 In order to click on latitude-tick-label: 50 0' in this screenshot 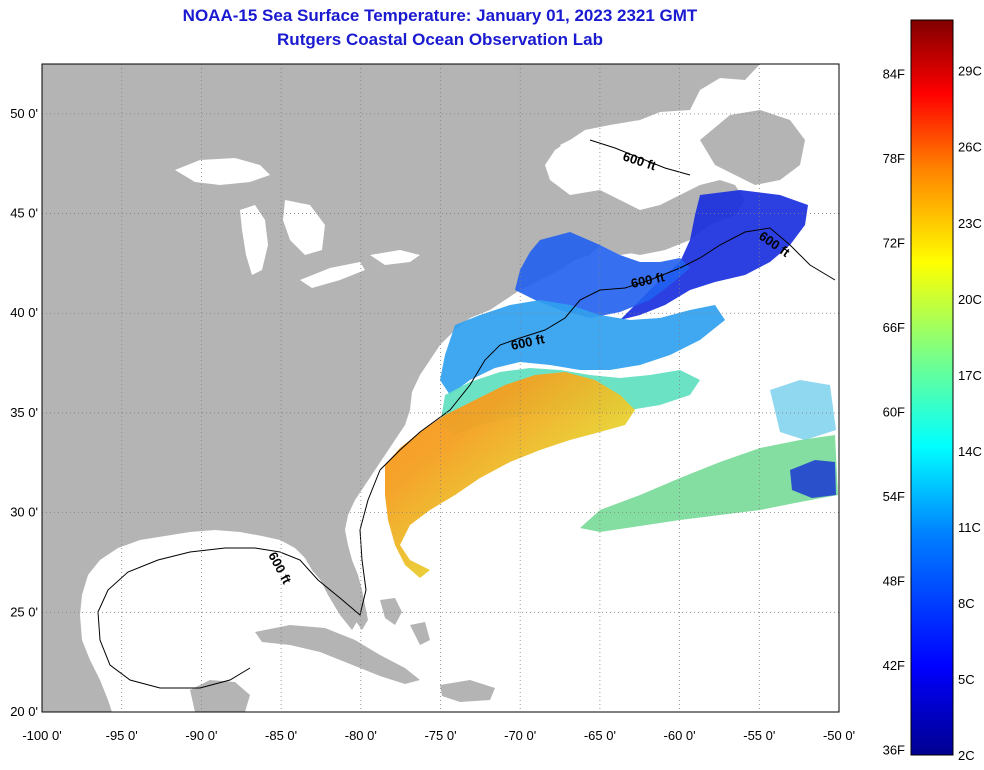, I will do `click(24, 113)`.